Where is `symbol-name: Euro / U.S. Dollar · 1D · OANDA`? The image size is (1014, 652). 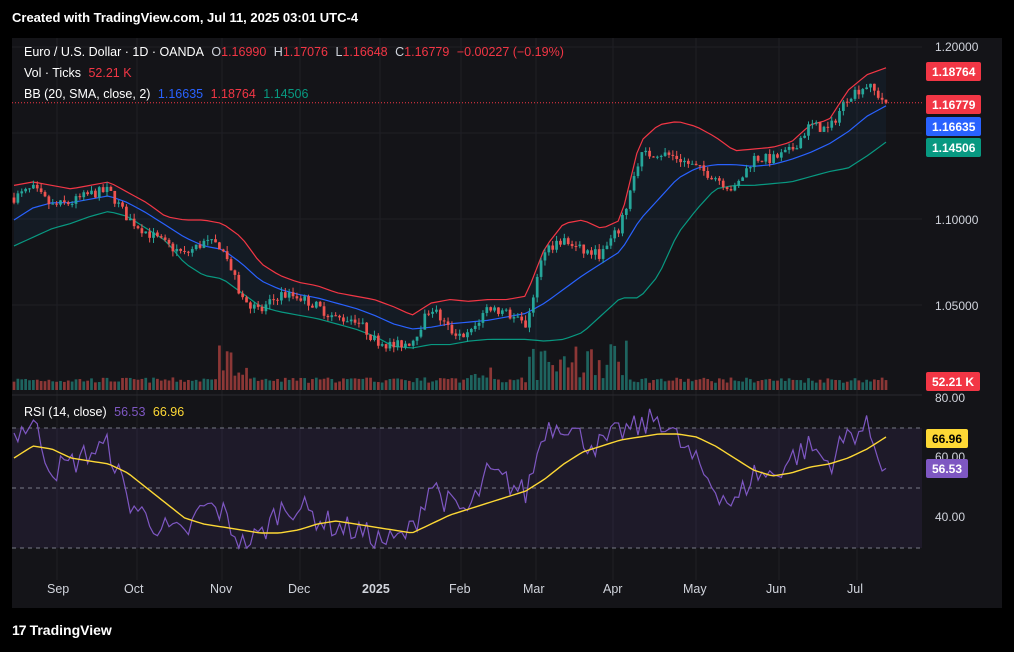
symbol-name: Euro / U.S. Dollar · 1D · OANDA is located at coordinates (114, 52).